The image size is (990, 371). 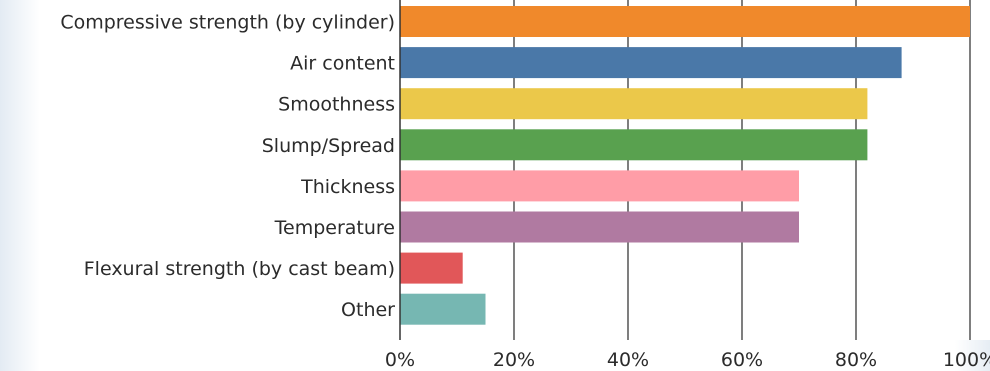 What do you see at coordinates (336, 105) in the screenshot?
I see `category-label-2: Smoothness` at bounding box center [336, 105].